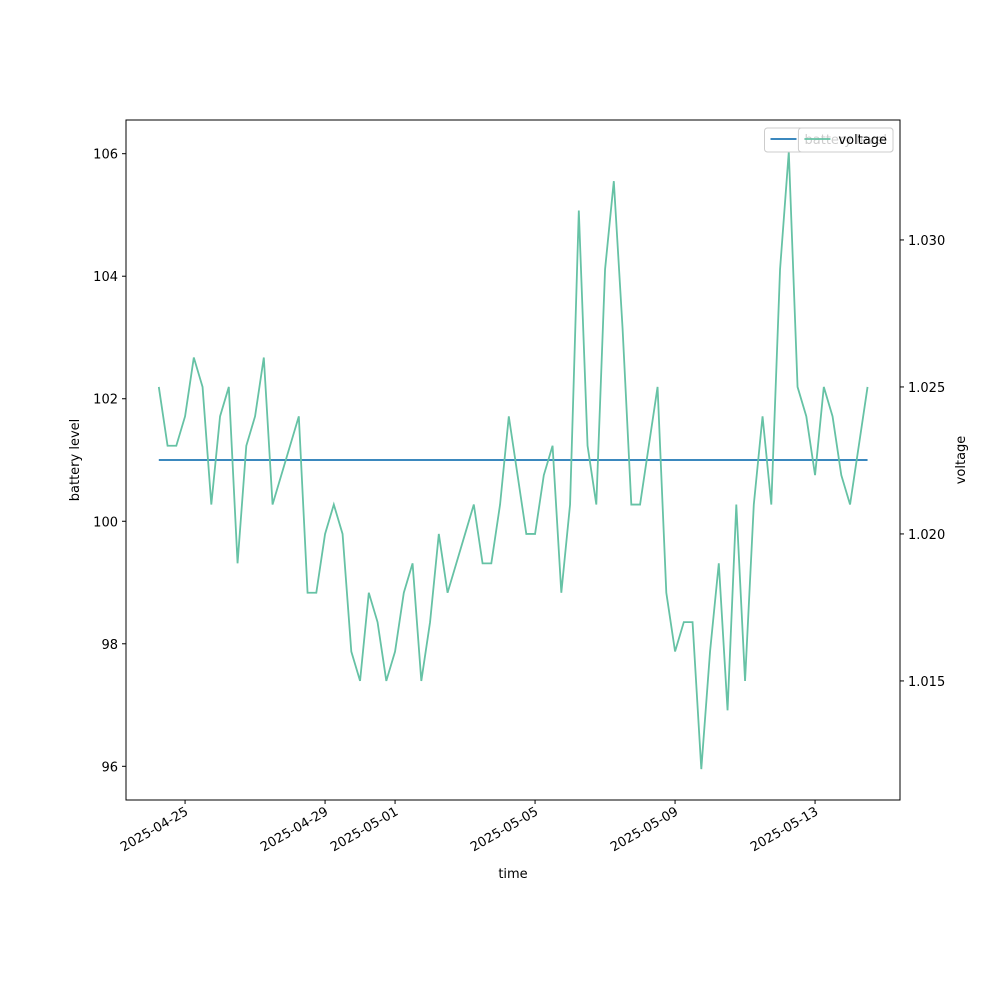  What do you see at coordinates (862, 140) in the screenshot?
I see `legend-label: voltage` at bounding box center [862, 140].